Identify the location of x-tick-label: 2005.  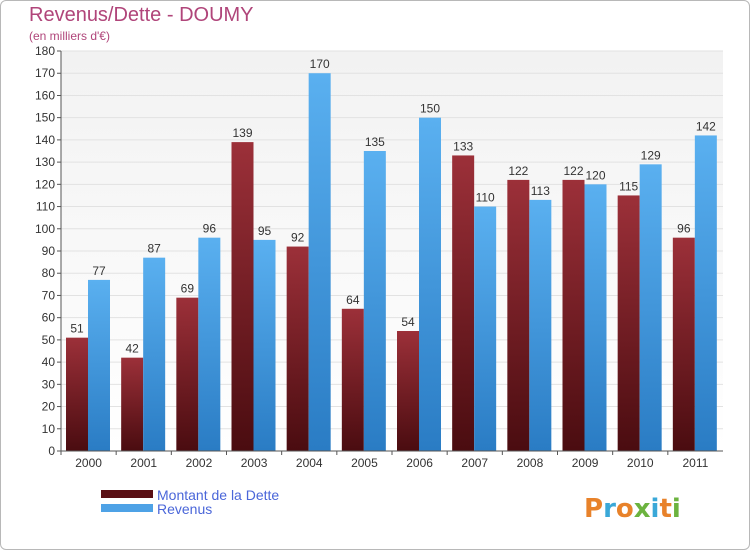
(364, 463).